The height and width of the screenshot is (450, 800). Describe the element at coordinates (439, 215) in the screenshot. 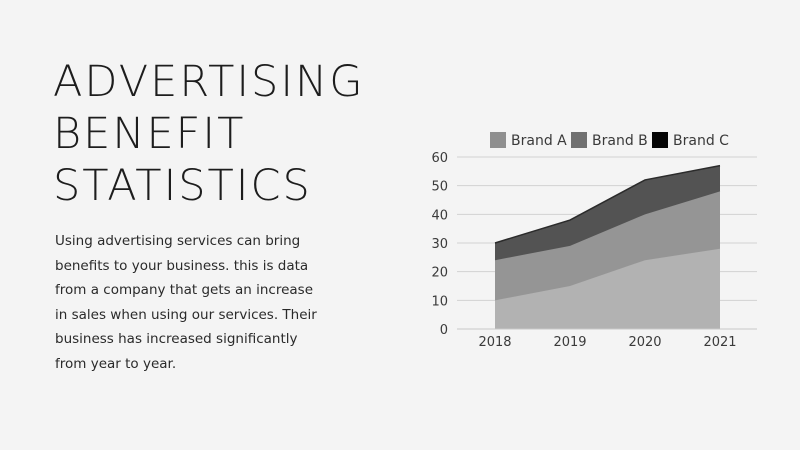

I see `y-tick-label: 40` at that location.